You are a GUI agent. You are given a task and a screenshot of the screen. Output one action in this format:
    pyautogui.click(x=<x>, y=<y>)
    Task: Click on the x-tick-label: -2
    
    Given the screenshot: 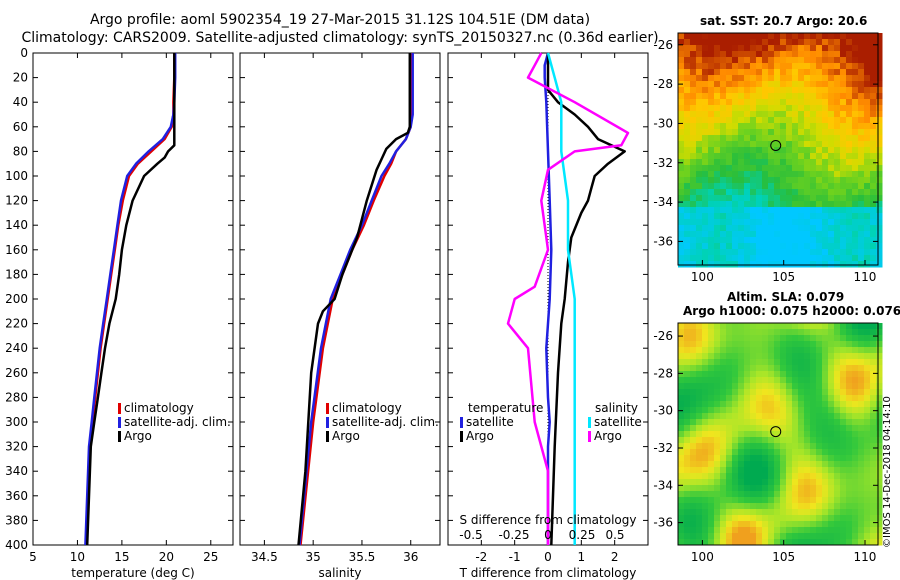 What is the action you would take?
    pyautogui.click(x=481, y=557)
    